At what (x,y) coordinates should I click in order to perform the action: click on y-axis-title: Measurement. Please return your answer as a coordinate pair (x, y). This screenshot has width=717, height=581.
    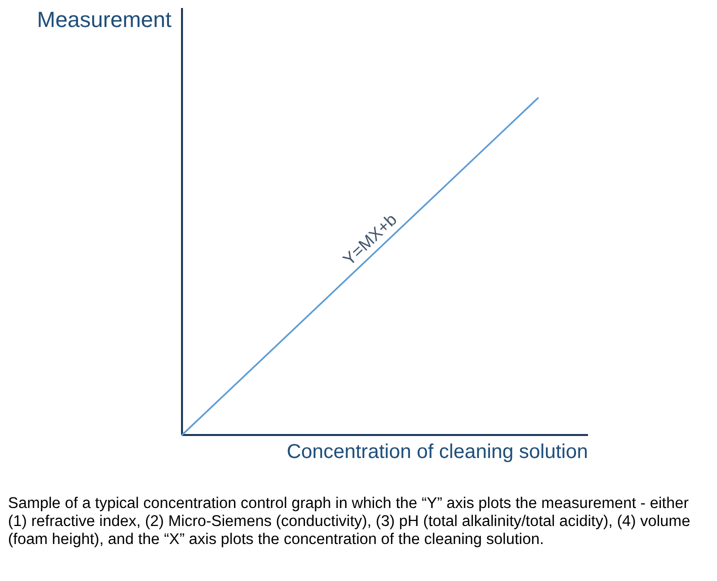
    Looking at the image, I should click on (104, 19).